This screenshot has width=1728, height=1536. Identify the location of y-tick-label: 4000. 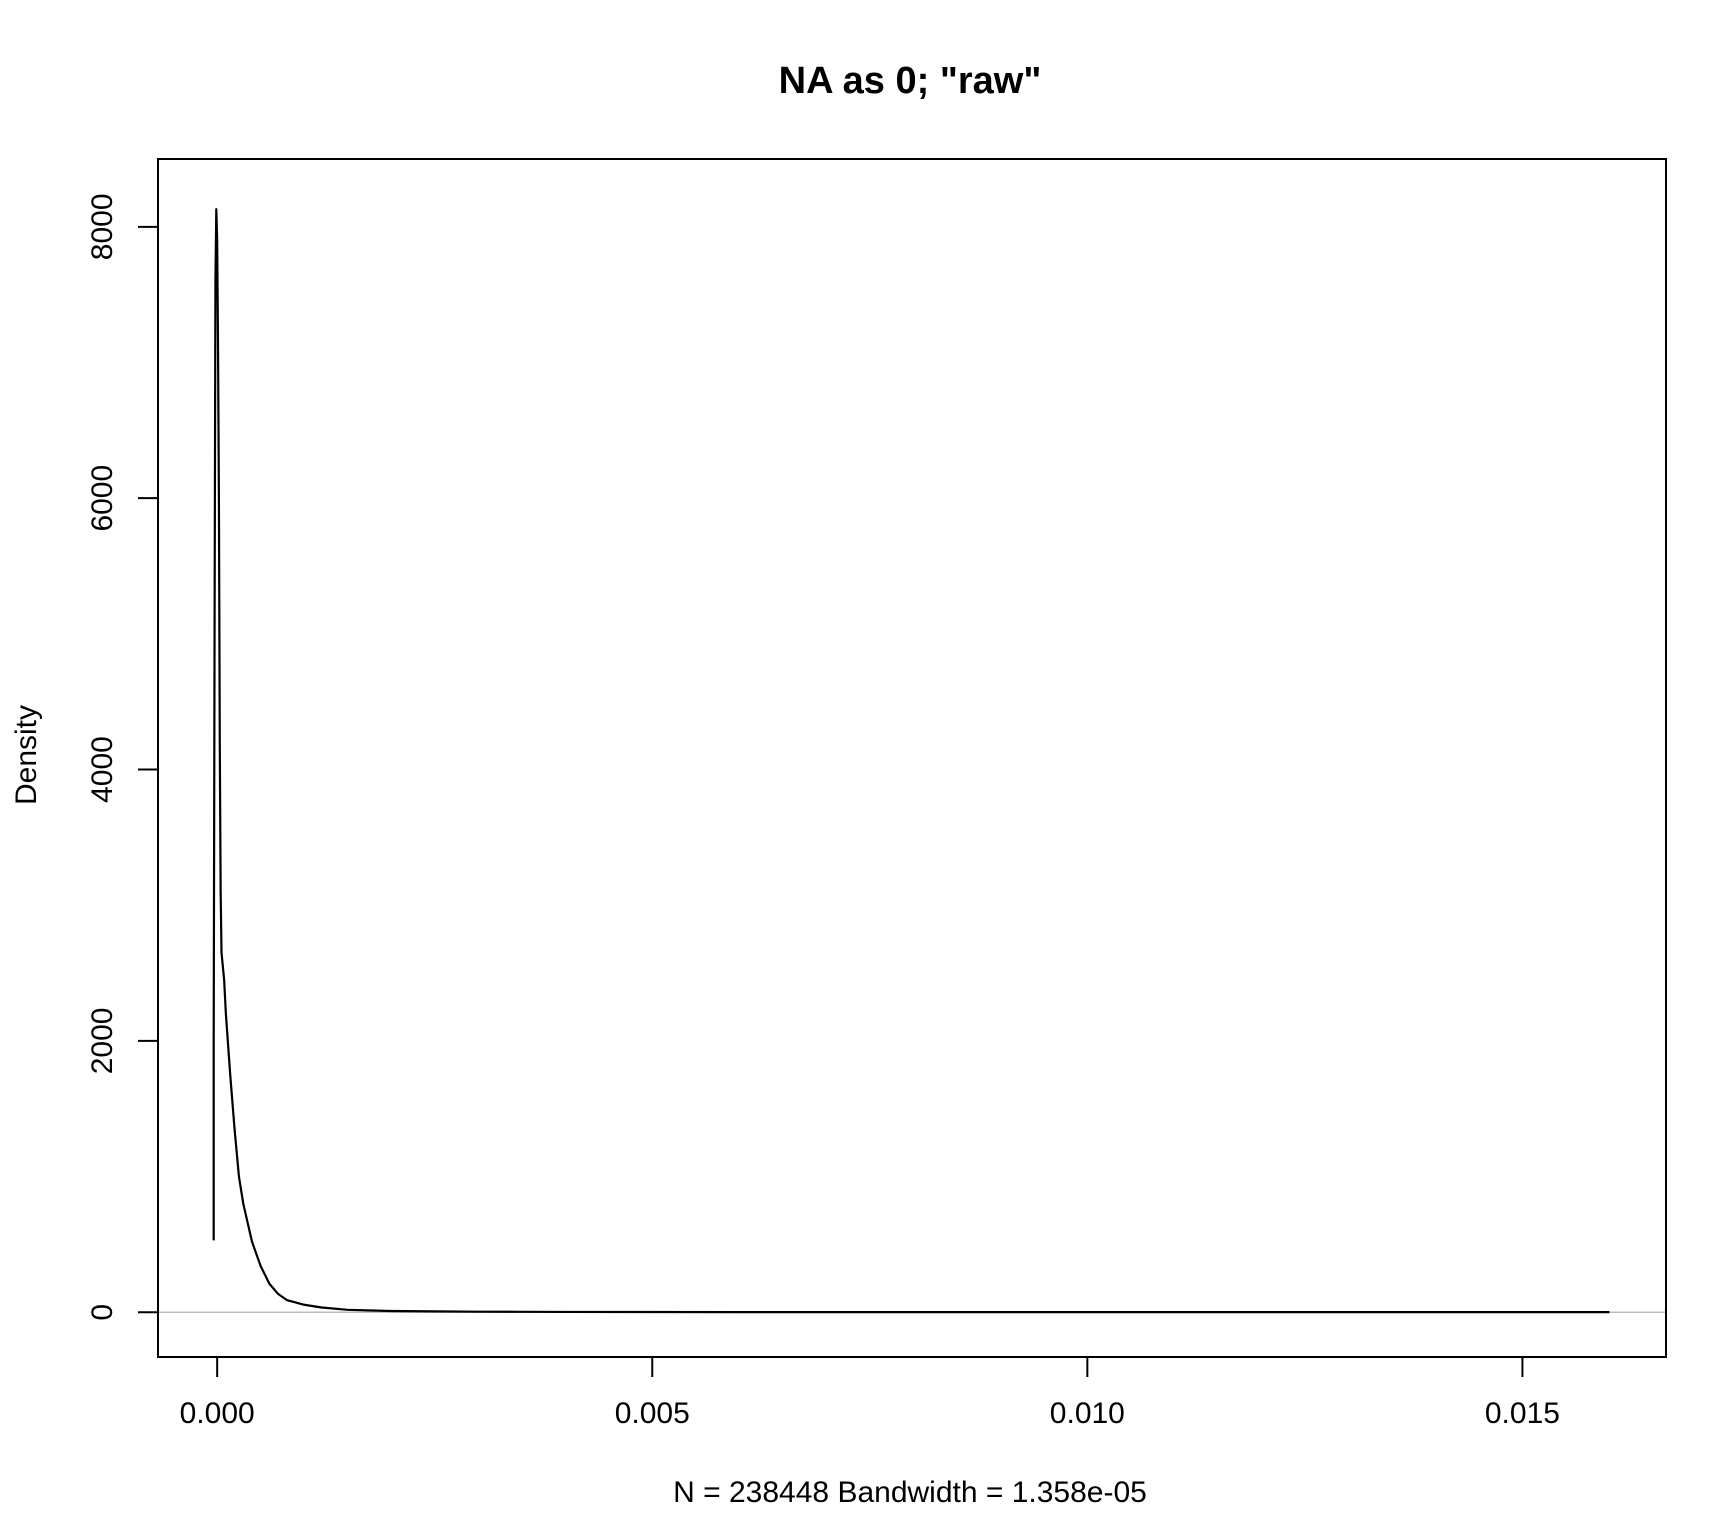
(102, 769).